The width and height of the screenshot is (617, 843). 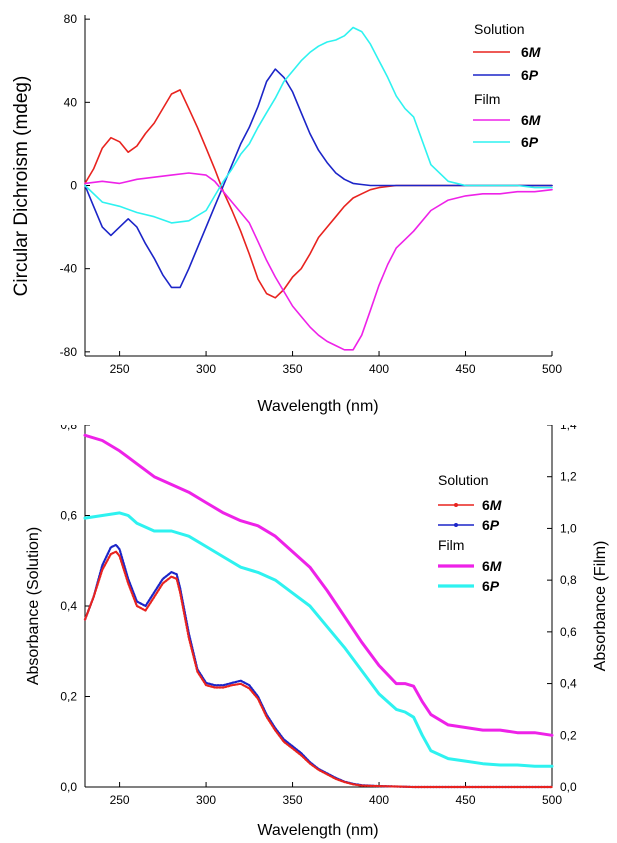 What do you see at coordinates (499, 29) in the screenshot?
I see `cd-legend-group-solution: Solution` at bounding box center [499, 29].